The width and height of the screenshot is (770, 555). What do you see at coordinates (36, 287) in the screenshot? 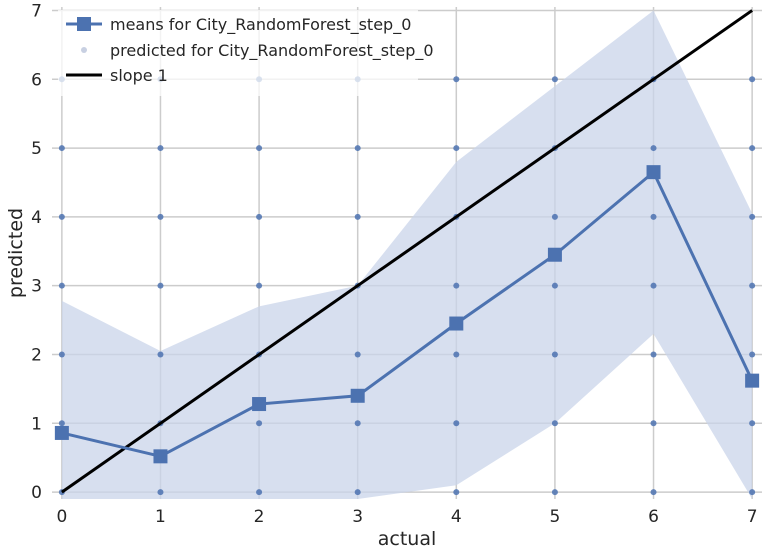
I see `y-tick-label: 3` at bounding box center [36, 287].